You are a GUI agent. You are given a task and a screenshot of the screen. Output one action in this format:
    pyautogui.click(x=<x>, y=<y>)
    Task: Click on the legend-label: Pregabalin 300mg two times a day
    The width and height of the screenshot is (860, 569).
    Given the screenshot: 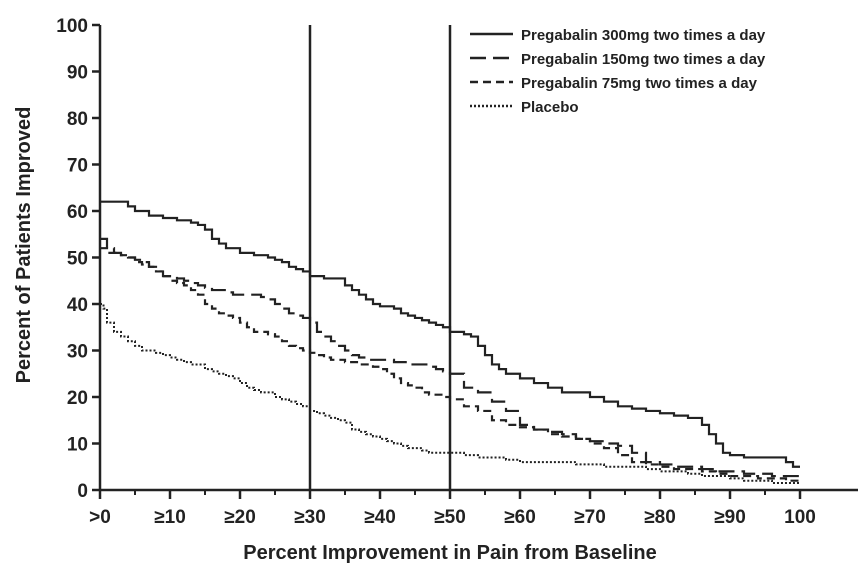 What is the action you would take?
    pyautogui.click(x=643, y=35)
    